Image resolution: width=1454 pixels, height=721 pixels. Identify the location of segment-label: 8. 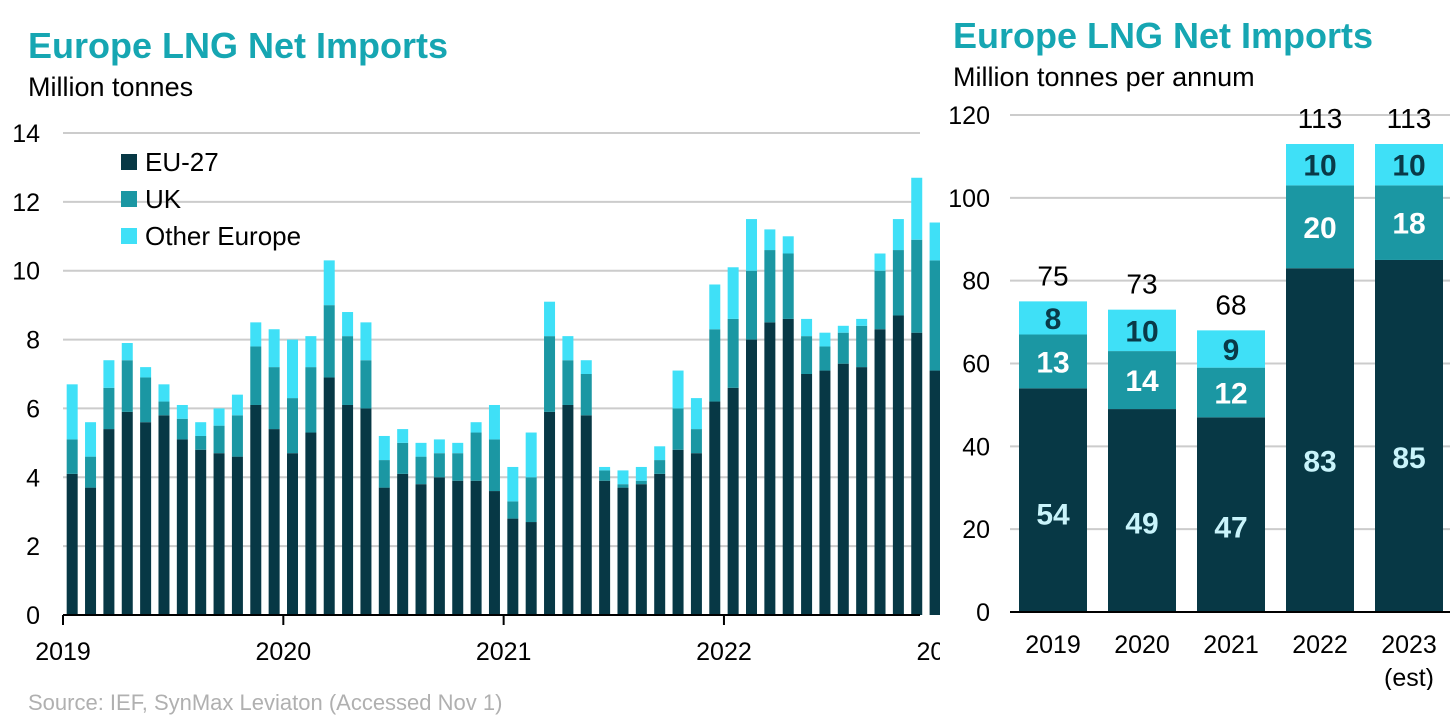
(1053, 319).